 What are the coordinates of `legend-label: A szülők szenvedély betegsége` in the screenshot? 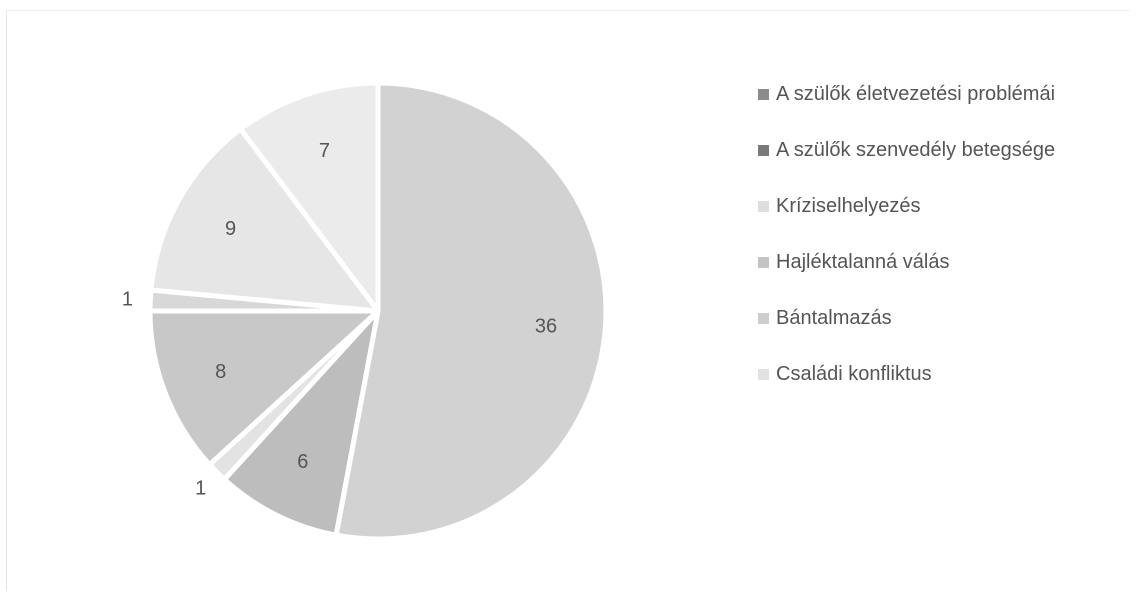 It's located at (916, 149).